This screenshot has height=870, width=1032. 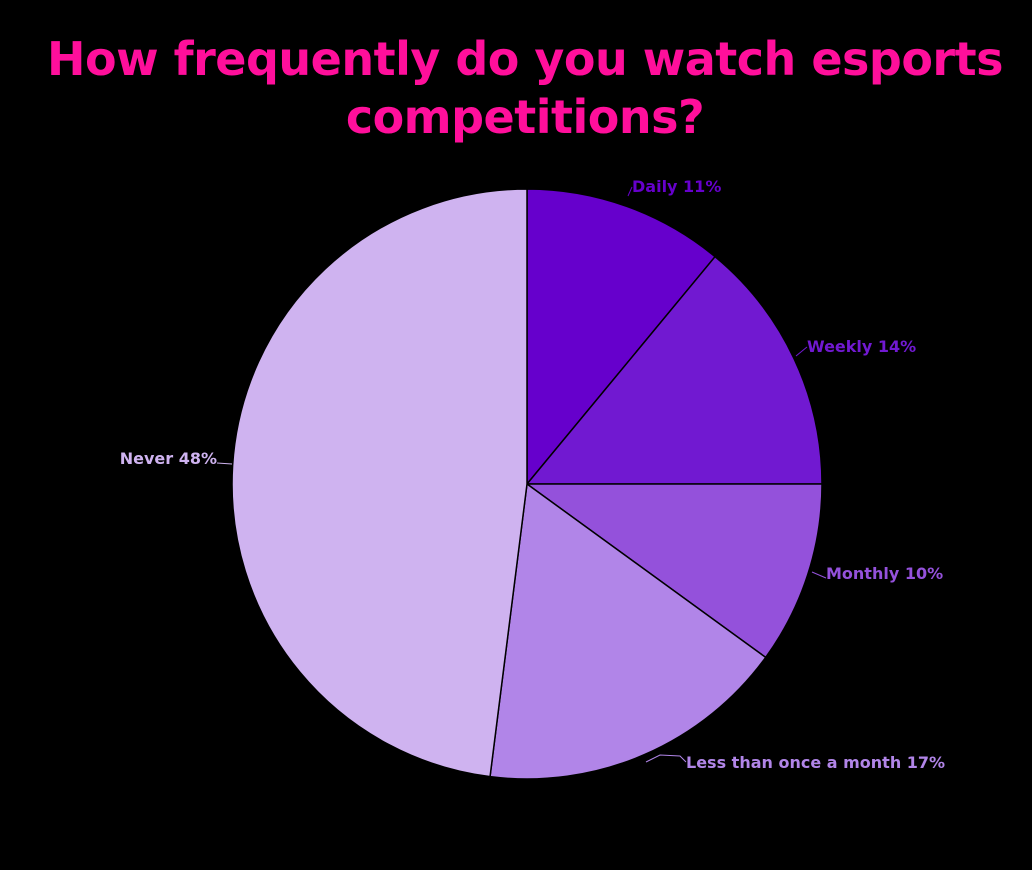 What do you see at coordinates (676, 186) in the screenshot?
I see `slice-label-daily: Daily 11%` at bounding box center [676, 186].